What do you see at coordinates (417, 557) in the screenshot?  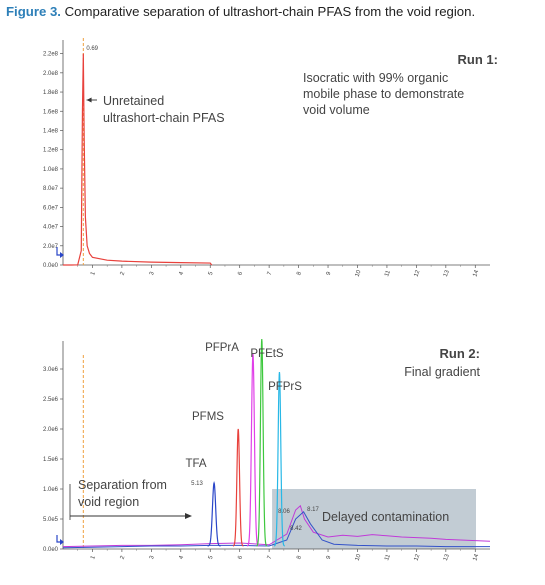 I see `run2-x-tick-label: 12` at bounding box center [417, 557].